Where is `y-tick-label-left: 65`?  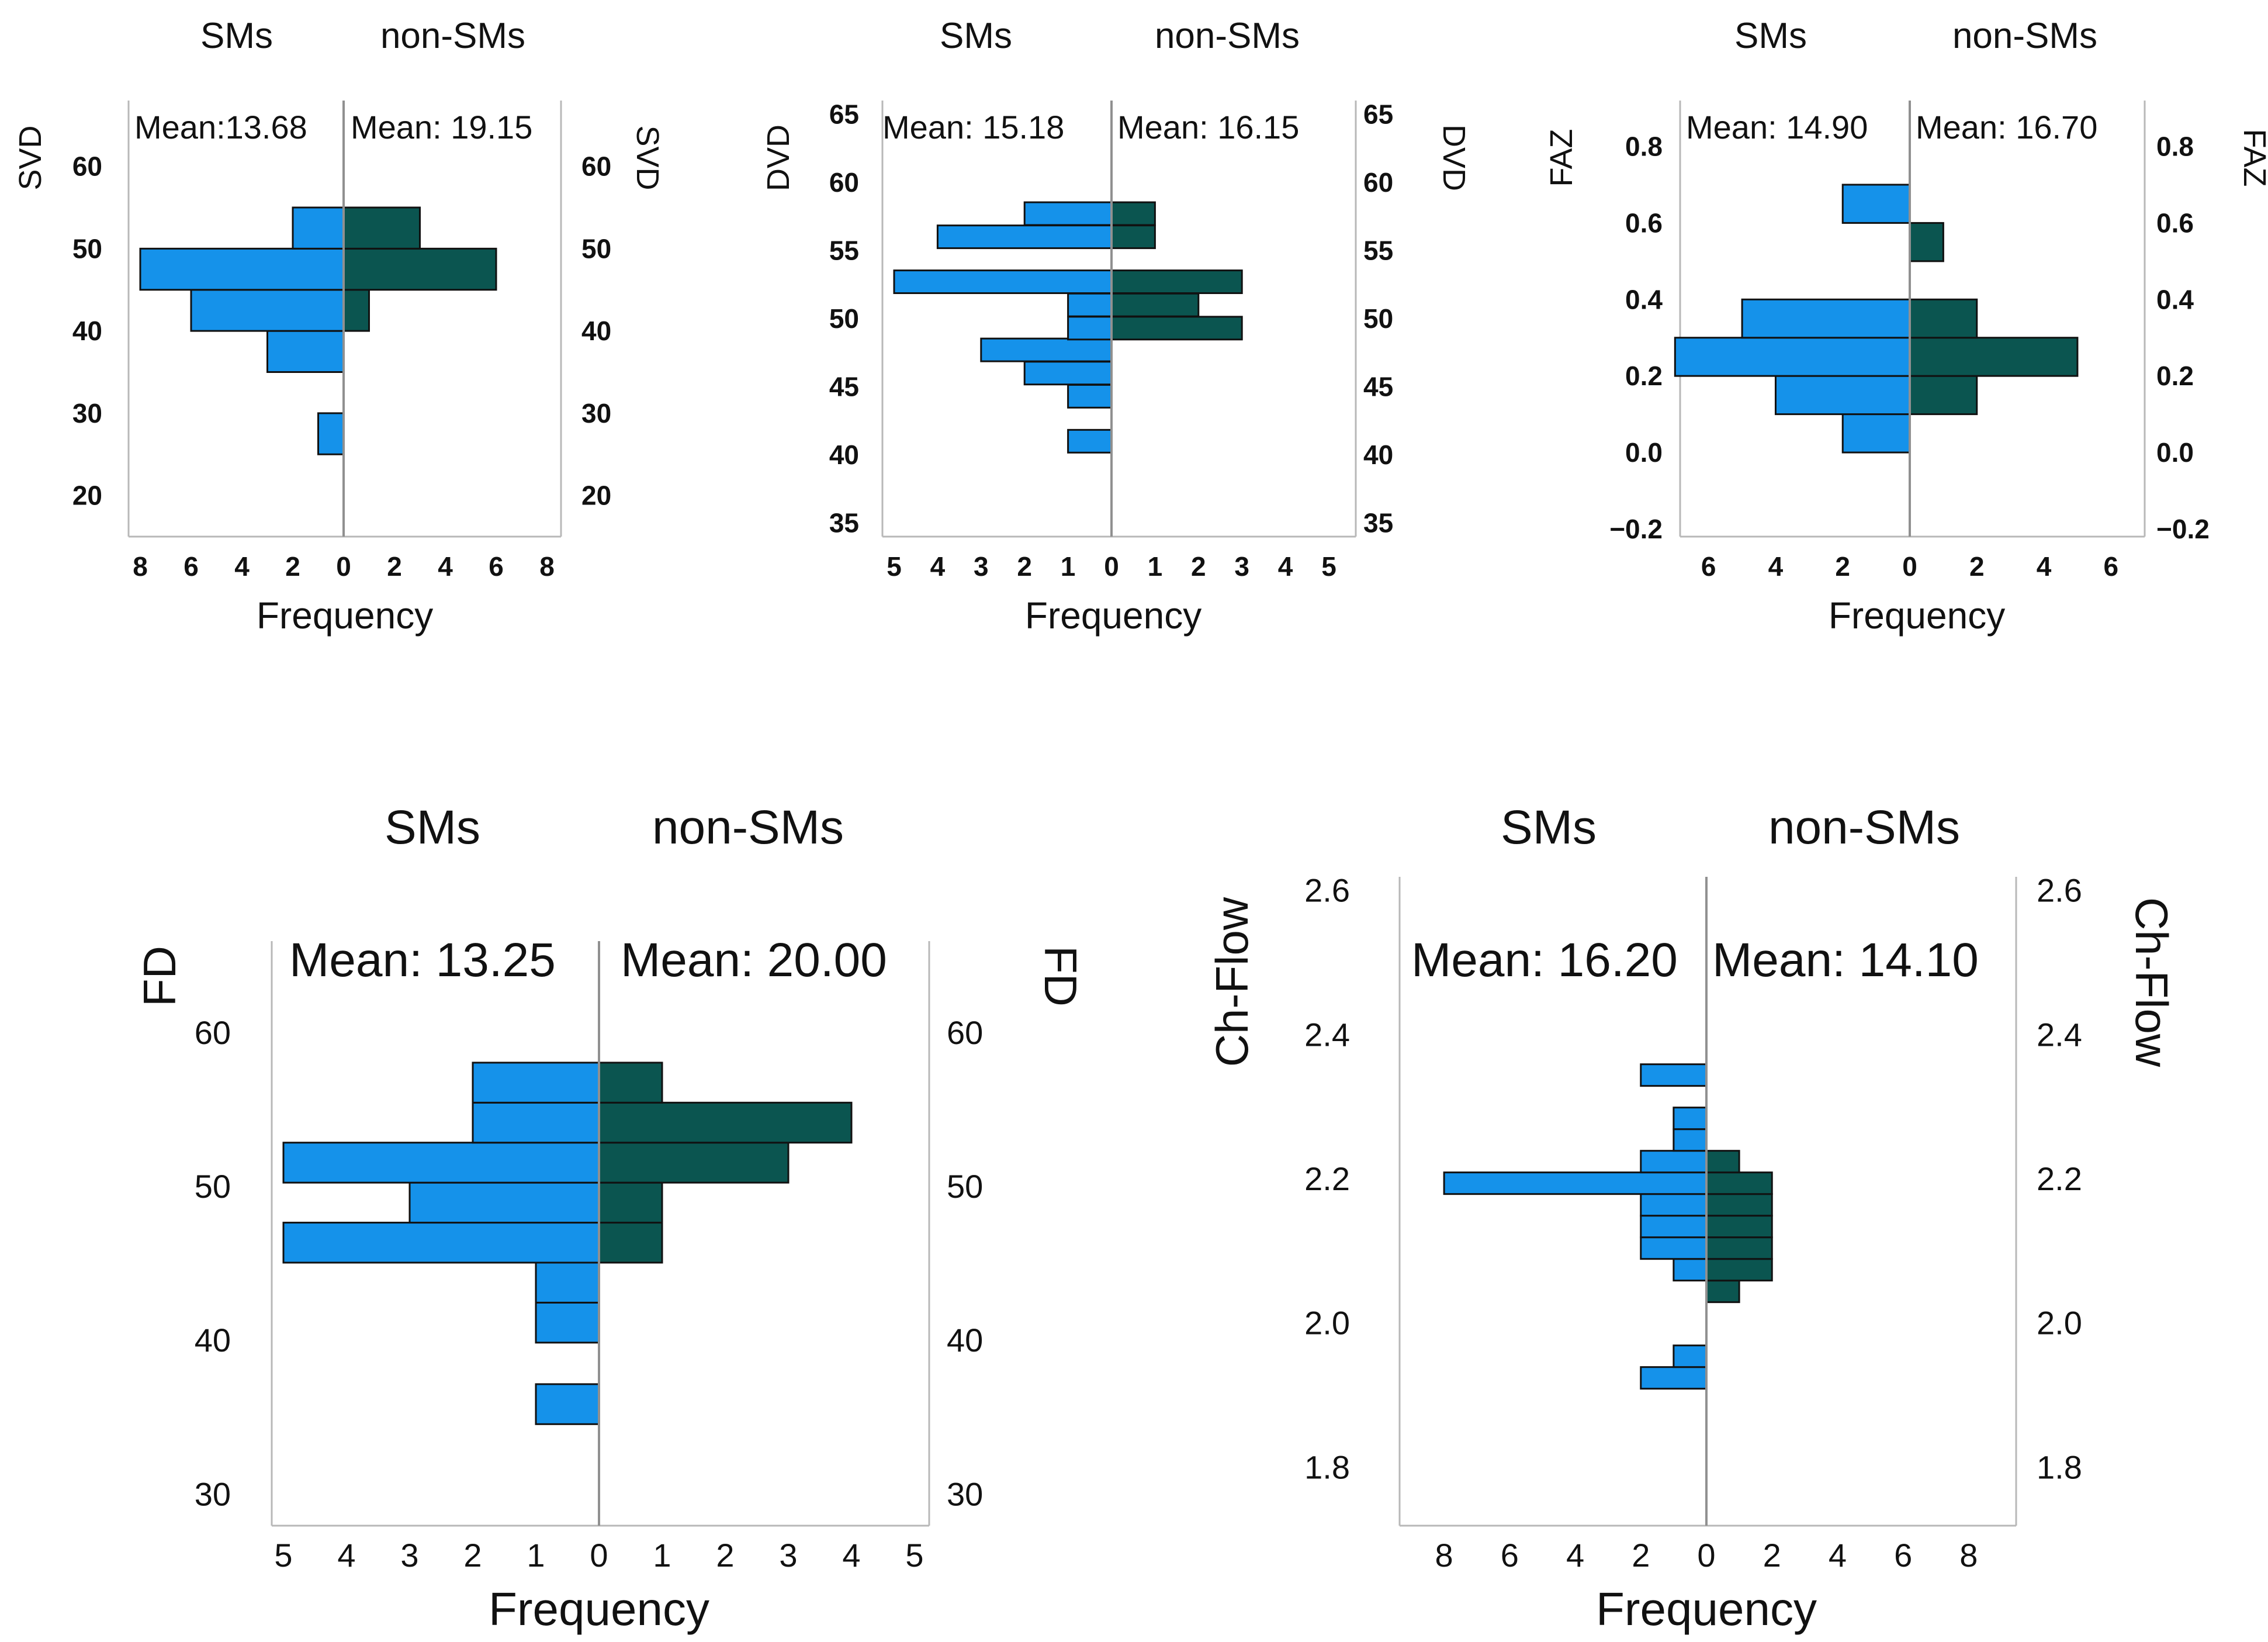 y-tick-label-left: 65 is located at coordinates (844, 114).